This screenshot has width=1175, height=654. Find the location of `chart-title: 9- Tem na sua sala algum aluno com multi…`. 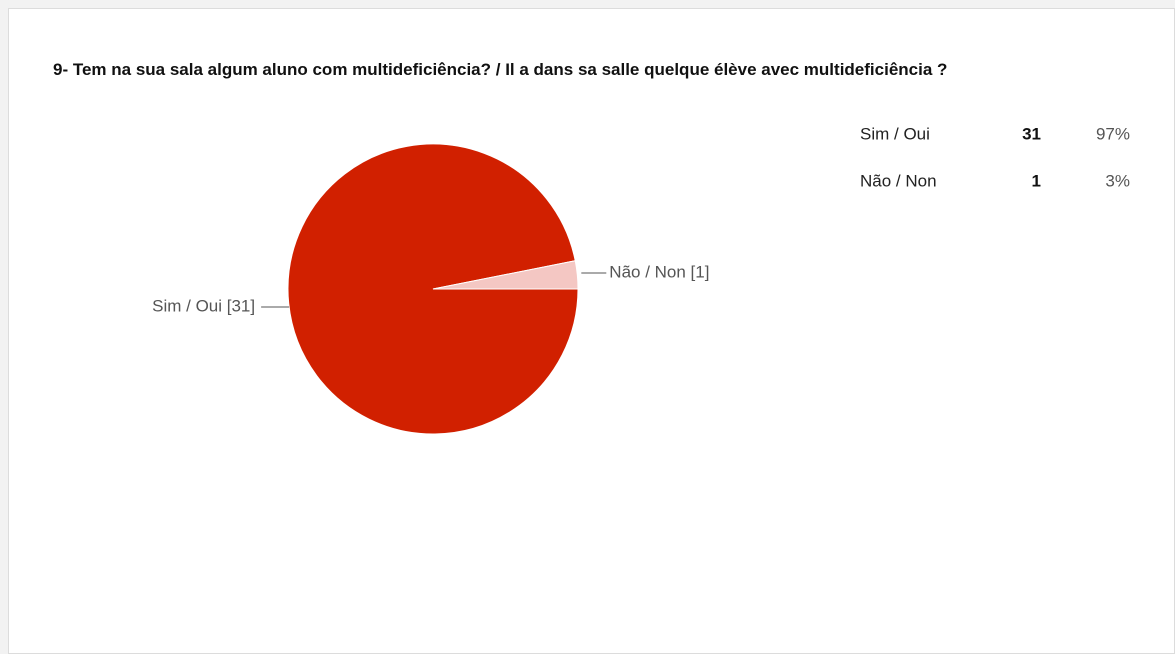

chart-title: 9- Tem na sua sala algum aluno com multi… is located at coordinates (500, 69).